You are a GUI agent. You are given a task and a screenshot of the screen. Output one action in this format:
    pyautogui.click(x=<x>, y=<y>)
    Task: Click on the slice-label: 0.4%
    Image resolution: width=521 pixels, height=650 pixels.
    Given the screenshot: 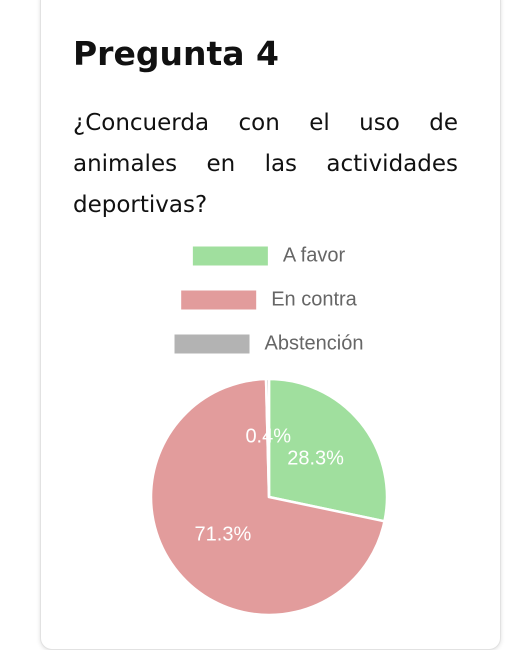 What is the action you would take?
    pyautogui.click(x=268, y=436)
    